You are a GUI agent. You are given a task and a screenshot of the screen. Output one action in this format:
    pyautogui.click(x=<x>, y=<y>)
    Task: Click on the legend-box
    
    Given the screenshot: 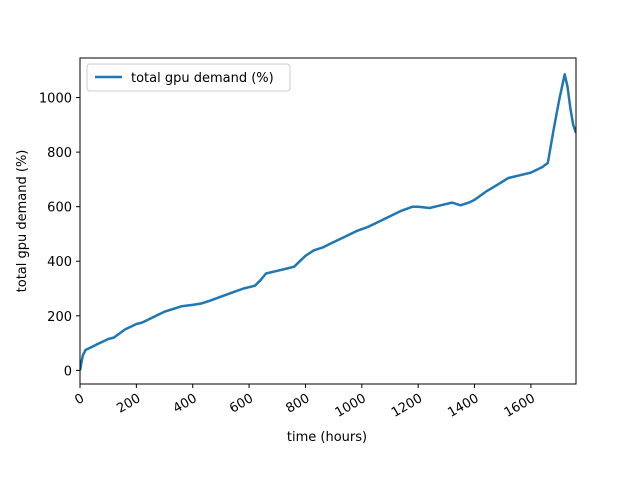 What is the action you would take?
    pyautogui.click(x=188, y=77)
    